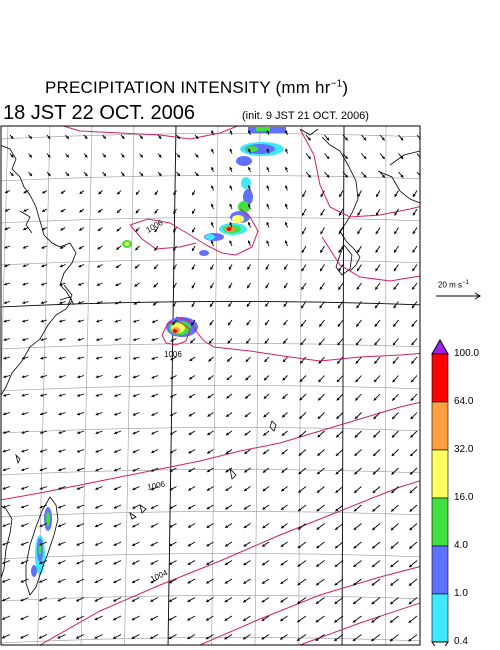 Image resolution: width=500 pixels, height=650 pixels. Describe the element at coordinates (305, 116) in the screenshot. I see `init-time: (init. 9 JST 21 OCT. 2006)` at that location.